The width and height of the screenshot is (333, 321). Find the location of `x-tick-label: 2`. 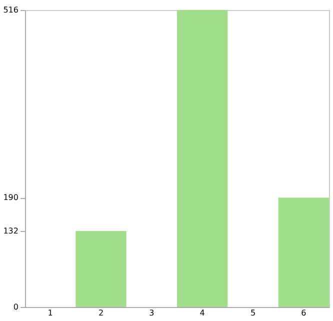

x-tick-label: 2 is located at coordinates (101, 313).